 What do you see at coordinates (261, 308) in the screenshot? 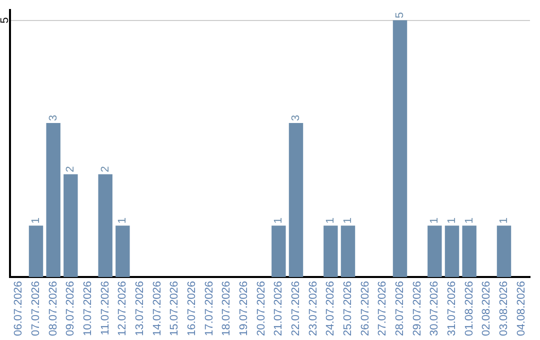
I see `x-tick-label: 20.07.2026` at bounding box center [261, 308].